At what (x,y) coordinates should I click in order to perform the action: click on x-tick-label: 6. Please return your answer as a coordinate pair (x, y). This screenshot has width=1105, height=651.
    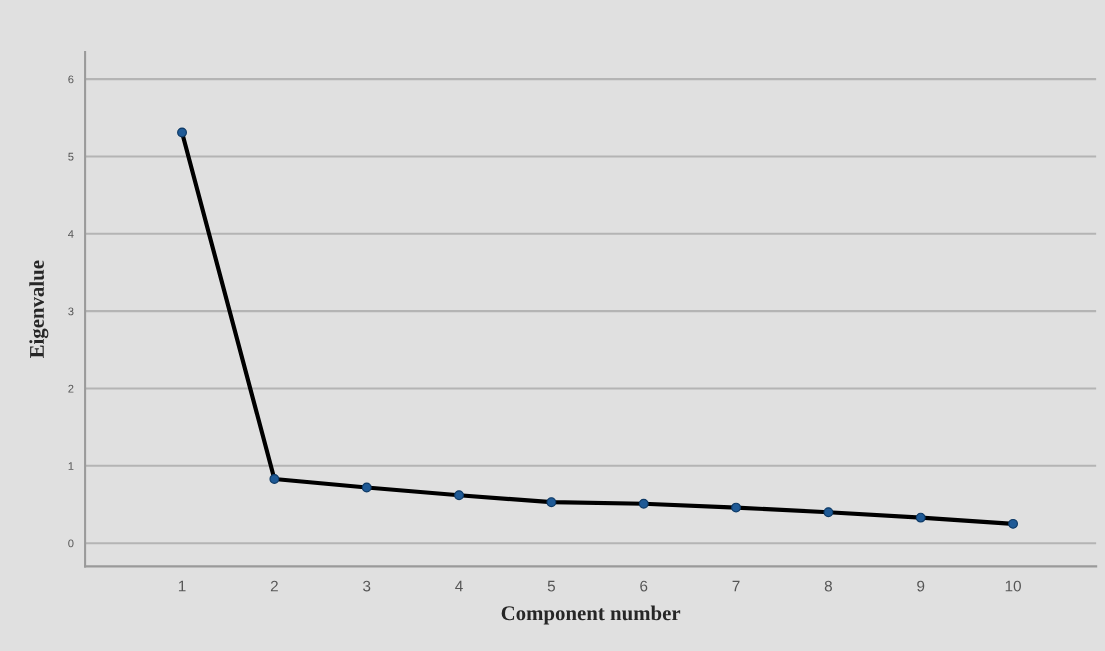
    Looking at the image, I should click on (644, 586).